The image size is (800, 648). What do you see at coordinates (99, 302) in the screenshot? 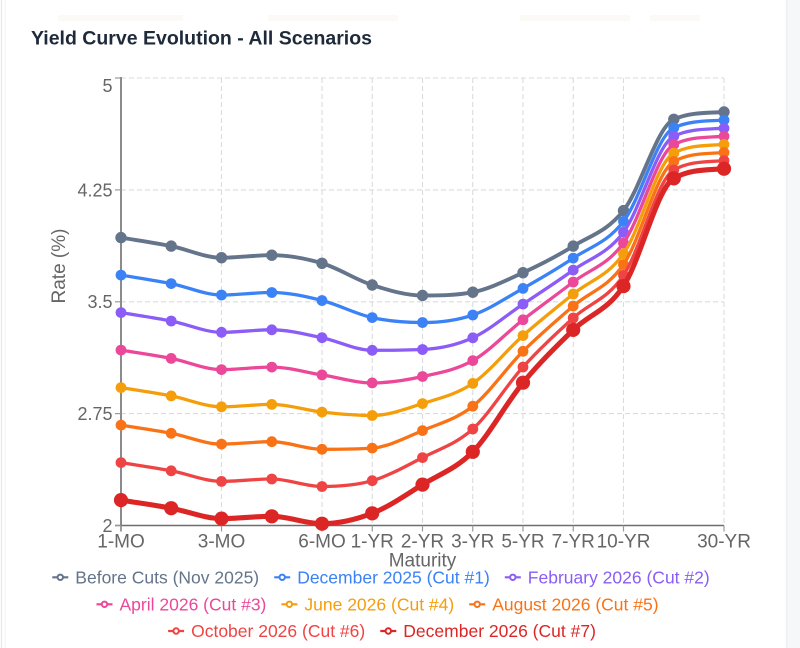
I see `svg-text: 3.5` at bounding box center [99, 302].